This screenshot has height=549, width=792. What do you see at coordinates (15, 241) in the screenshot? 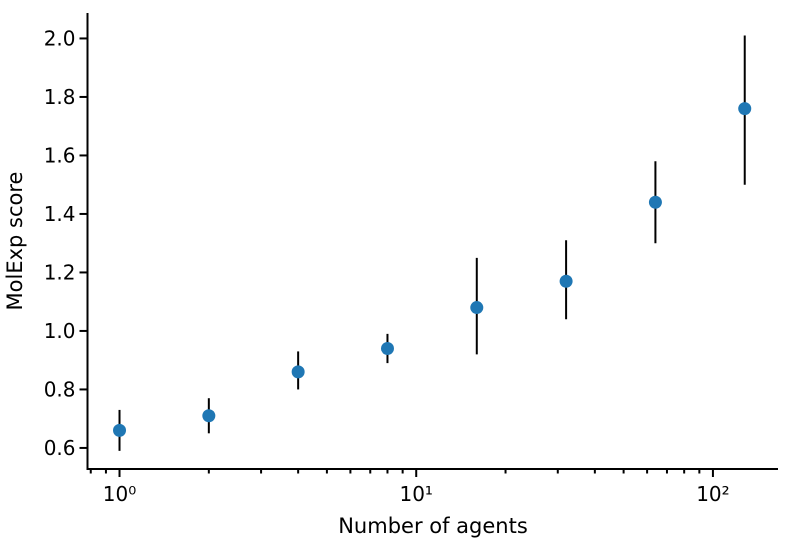
I see `y-axis-label: MolExp score` at bounding box center [15, 241].